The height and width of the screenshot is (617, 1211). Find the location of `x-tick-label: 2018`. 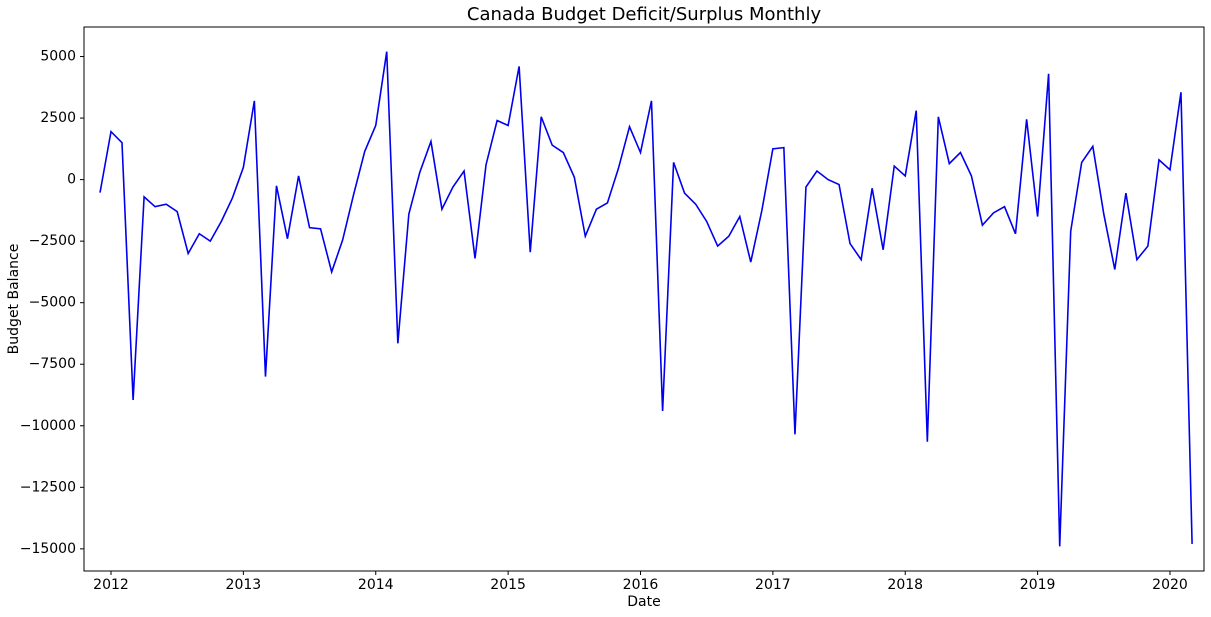

x-tick-label: 2018 is located at coordinates (905, 585).